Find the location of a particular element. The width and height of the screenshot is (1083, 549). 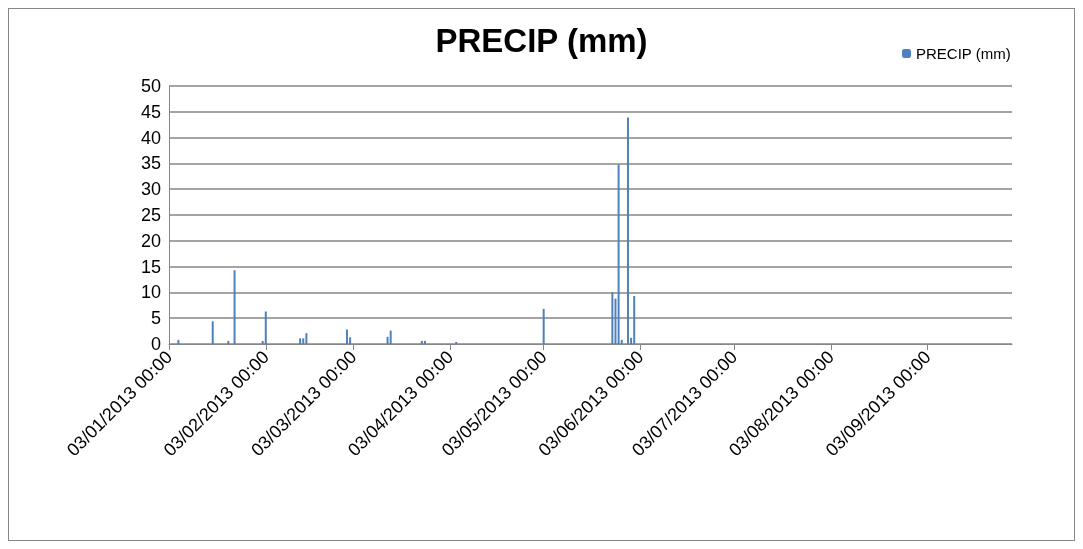

chart-title: PRECIP (mm) is located at coordinates (541, 40).